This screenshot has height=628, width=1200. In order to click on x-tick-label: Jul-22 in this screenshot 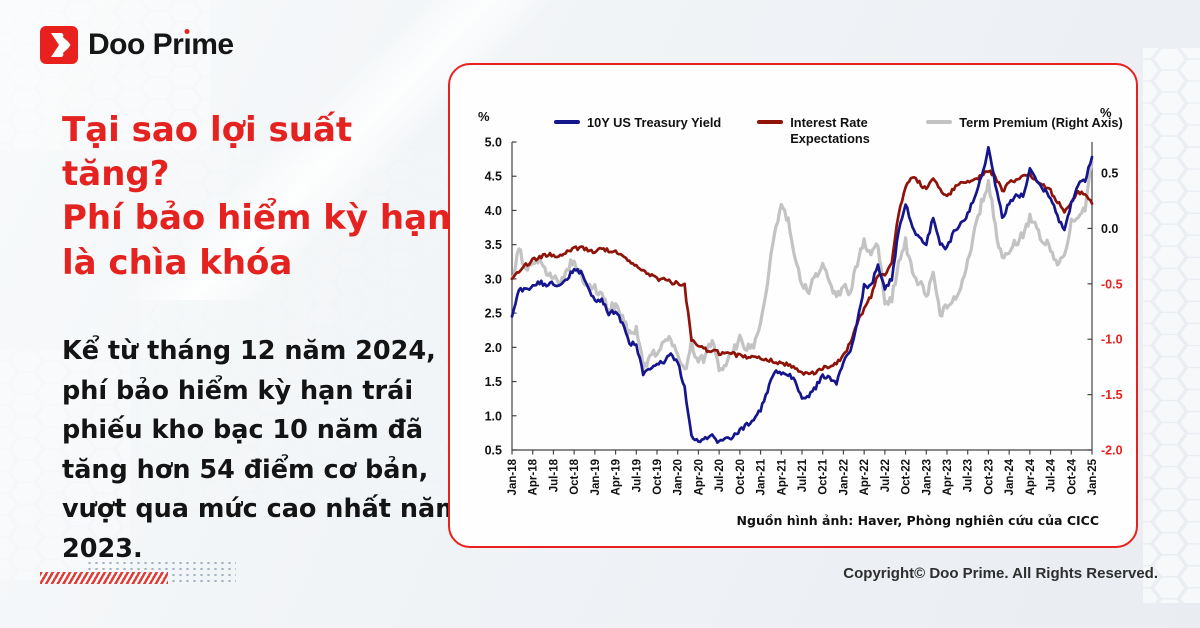, I will do `click(886, 475)`.